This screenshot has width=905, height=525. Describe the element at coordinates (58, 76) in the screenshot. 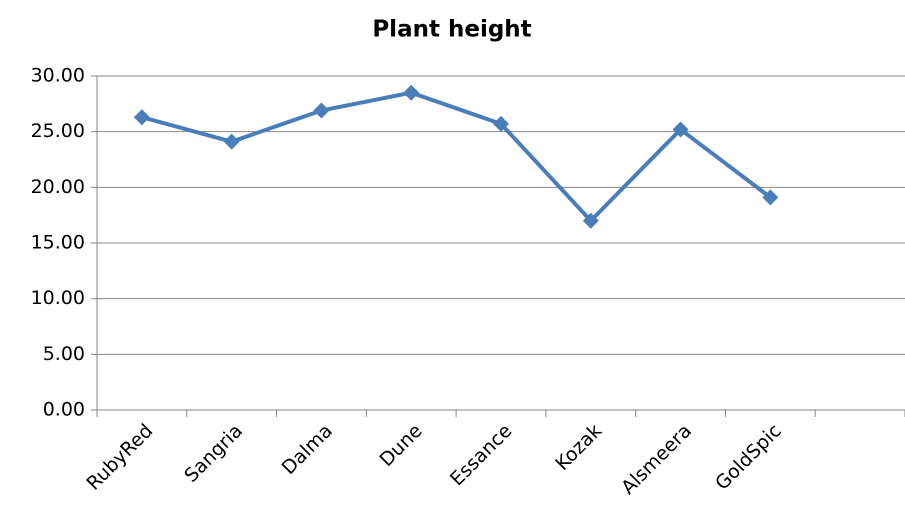

I see `y-tick-label: 30.00` at that location.